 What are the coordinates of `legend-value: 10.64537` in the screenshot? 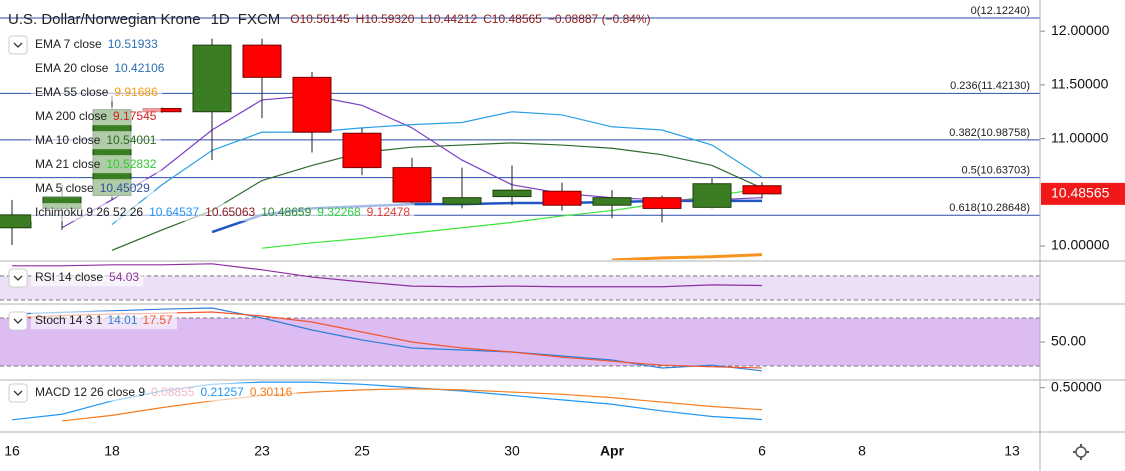 It's located at (174, 212).